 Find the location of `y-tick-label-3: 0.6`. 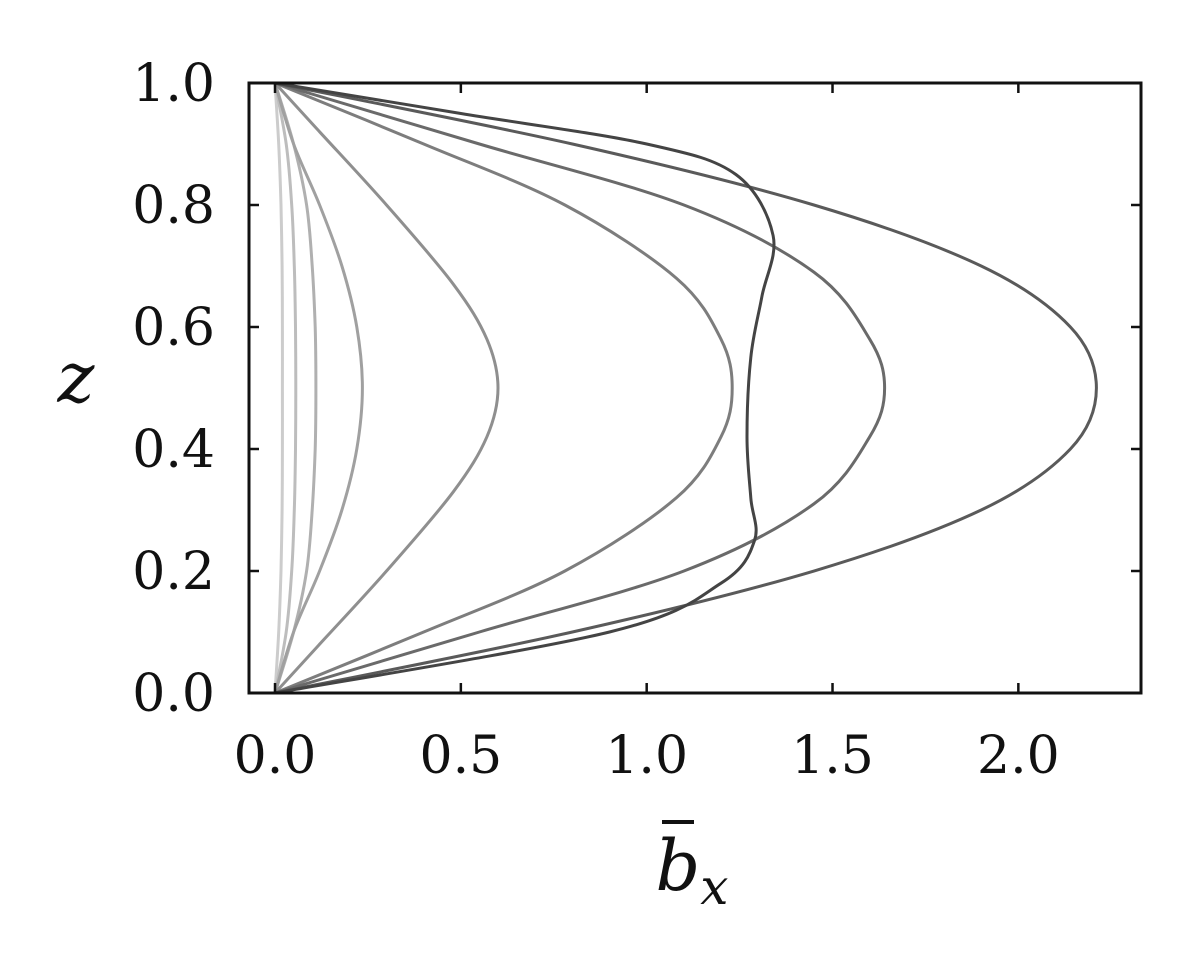

y-tick-label-3: 0.6 is located at coordinates (173, 328).